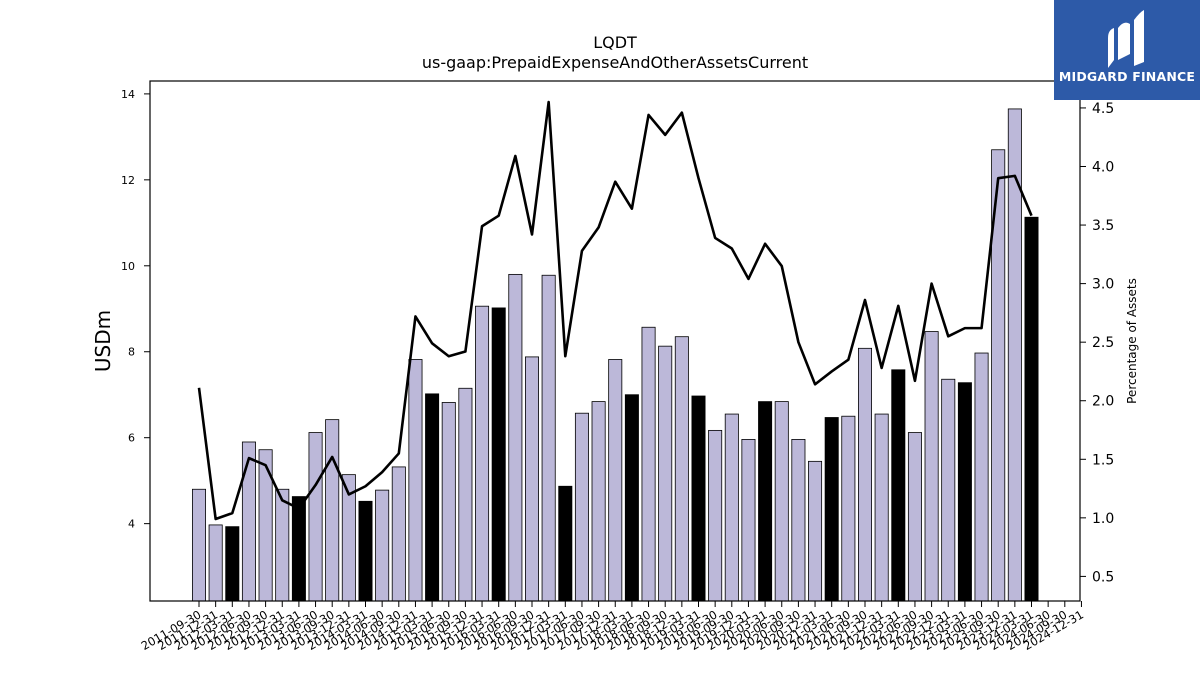 The image size is (1200, 675). Describe the element at coordinates (1103, 577) in the screenshot. I see `y2-tick-label: 0.5` at that location.